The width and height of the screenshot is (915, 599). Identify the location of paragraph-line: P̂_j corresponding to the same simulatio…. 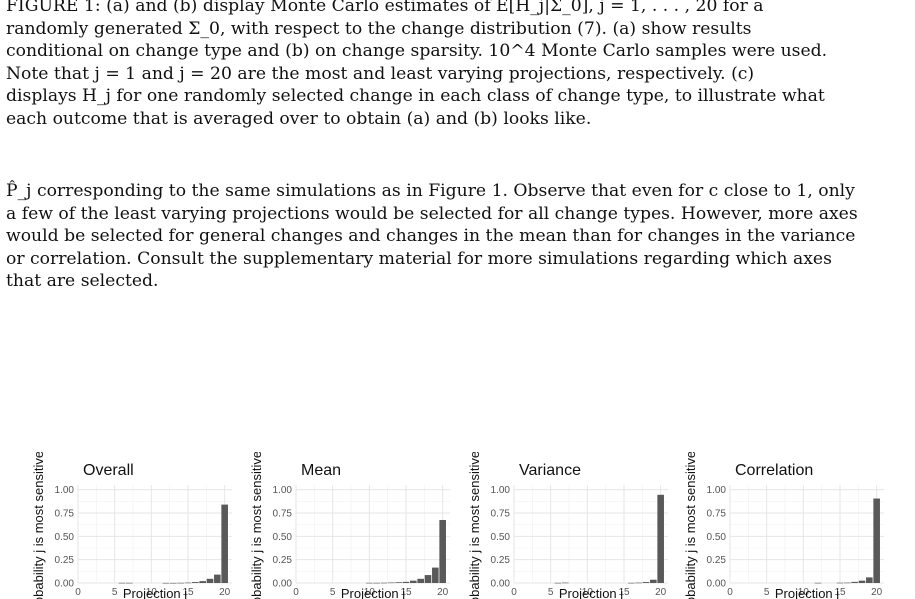
(430, 191).